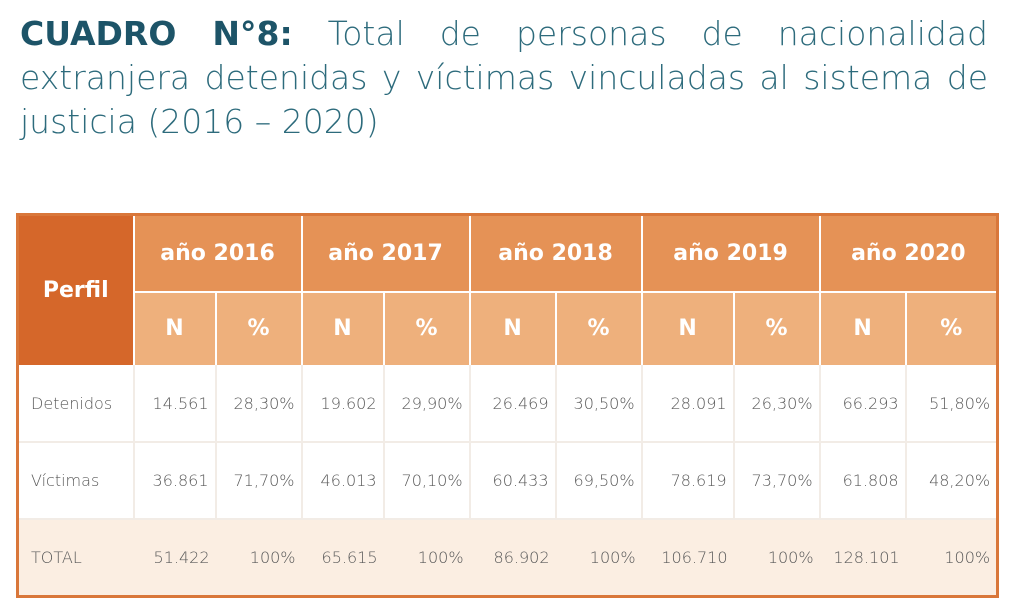 This screenshot has height=614, width=1024. I want to click on header-row-sub: N % N % N % N % N %, so click(508, 328).